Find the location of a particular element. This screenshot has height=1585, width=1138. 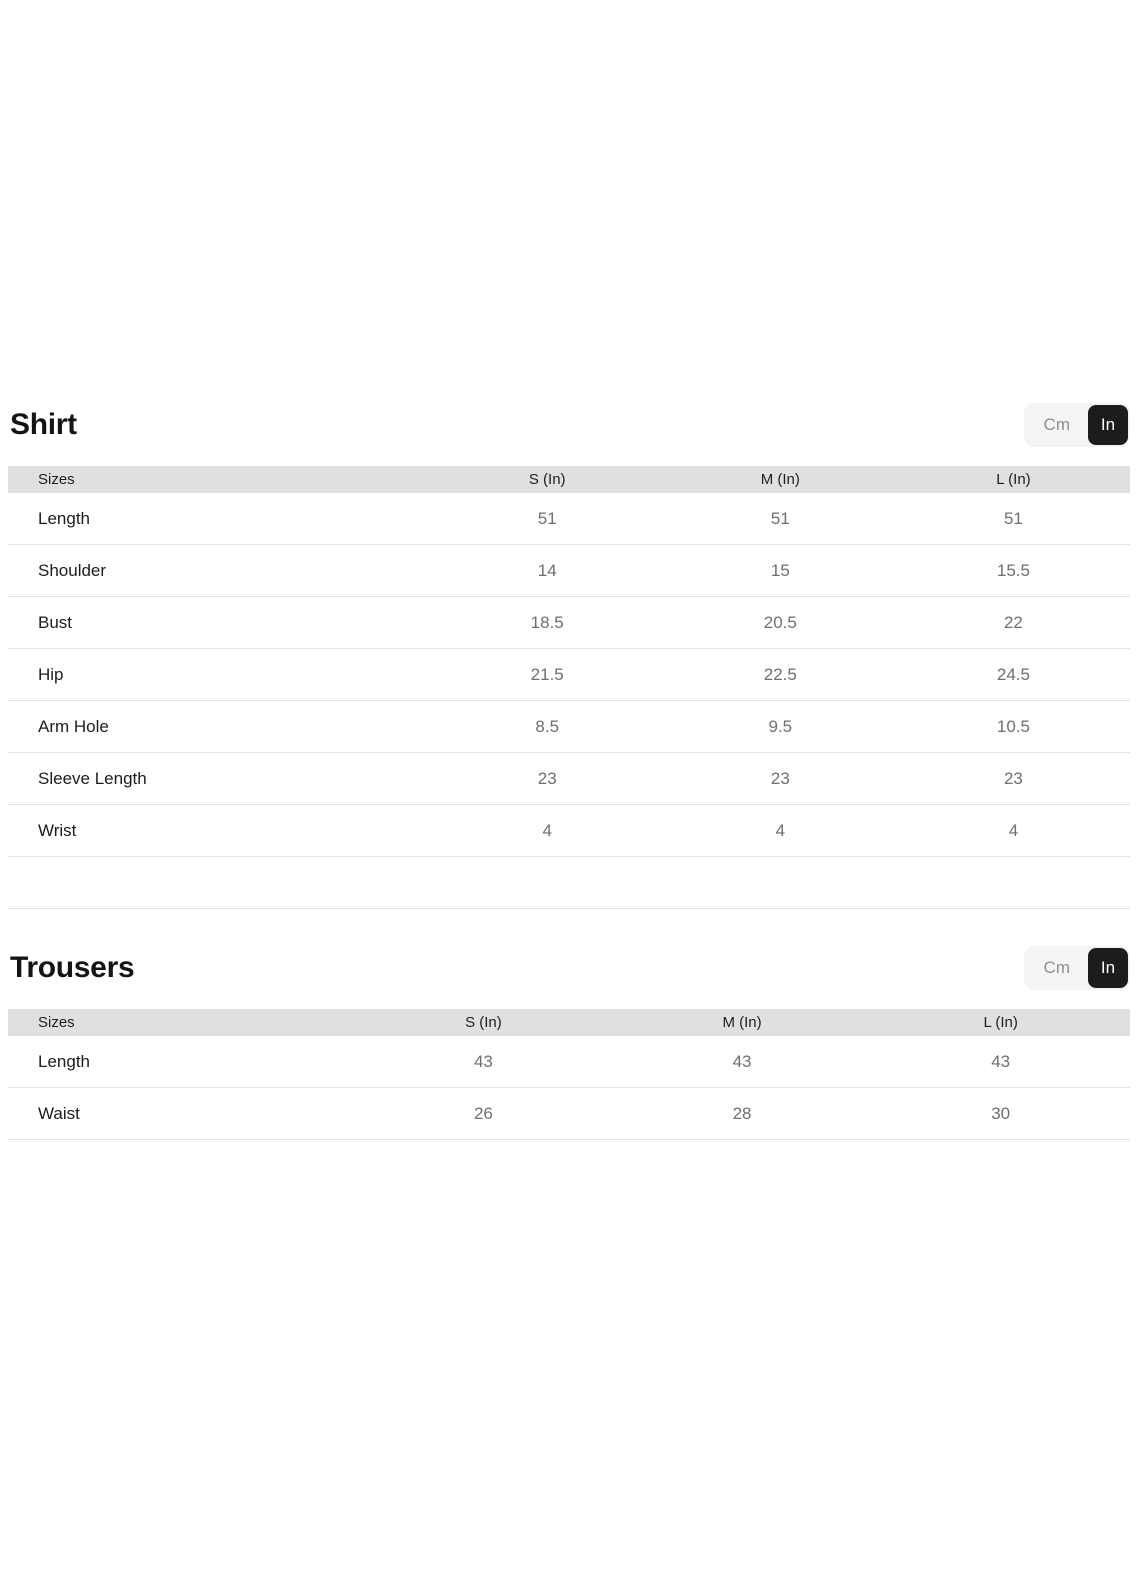

trousers-section-title: Trousers is located at coordinates (72, 967).